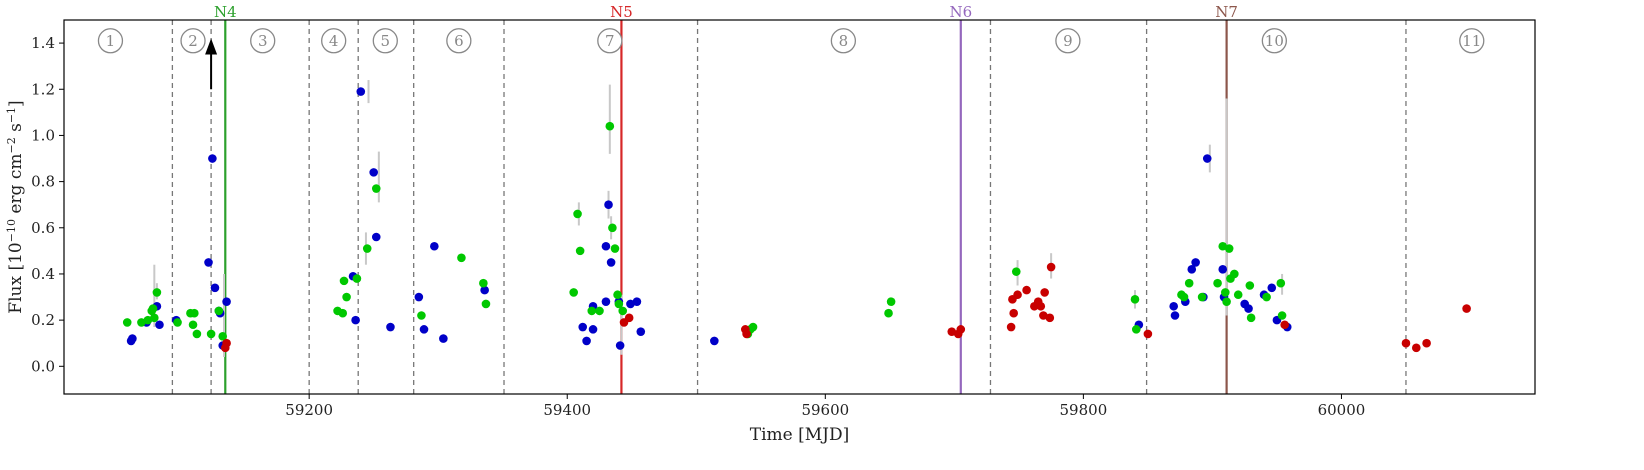 The height and width of the screenshot is (470, 1644). Describe the element at coordinates (43, 228) in the screenshot. I see `y-tick-label: 0.6` at that location.